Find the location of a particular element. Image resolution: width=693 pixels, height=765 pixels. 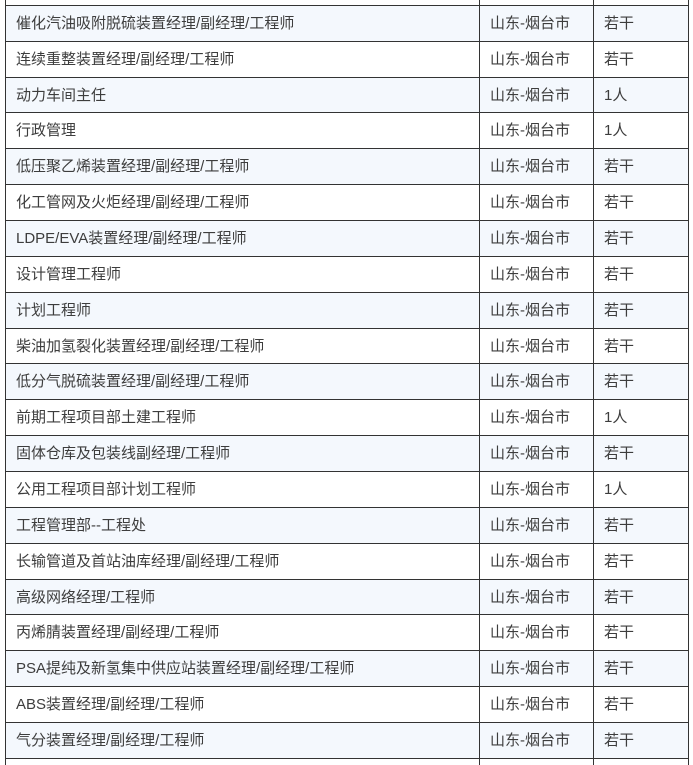

table-row-partial-top is located at coordinates (347, 3).